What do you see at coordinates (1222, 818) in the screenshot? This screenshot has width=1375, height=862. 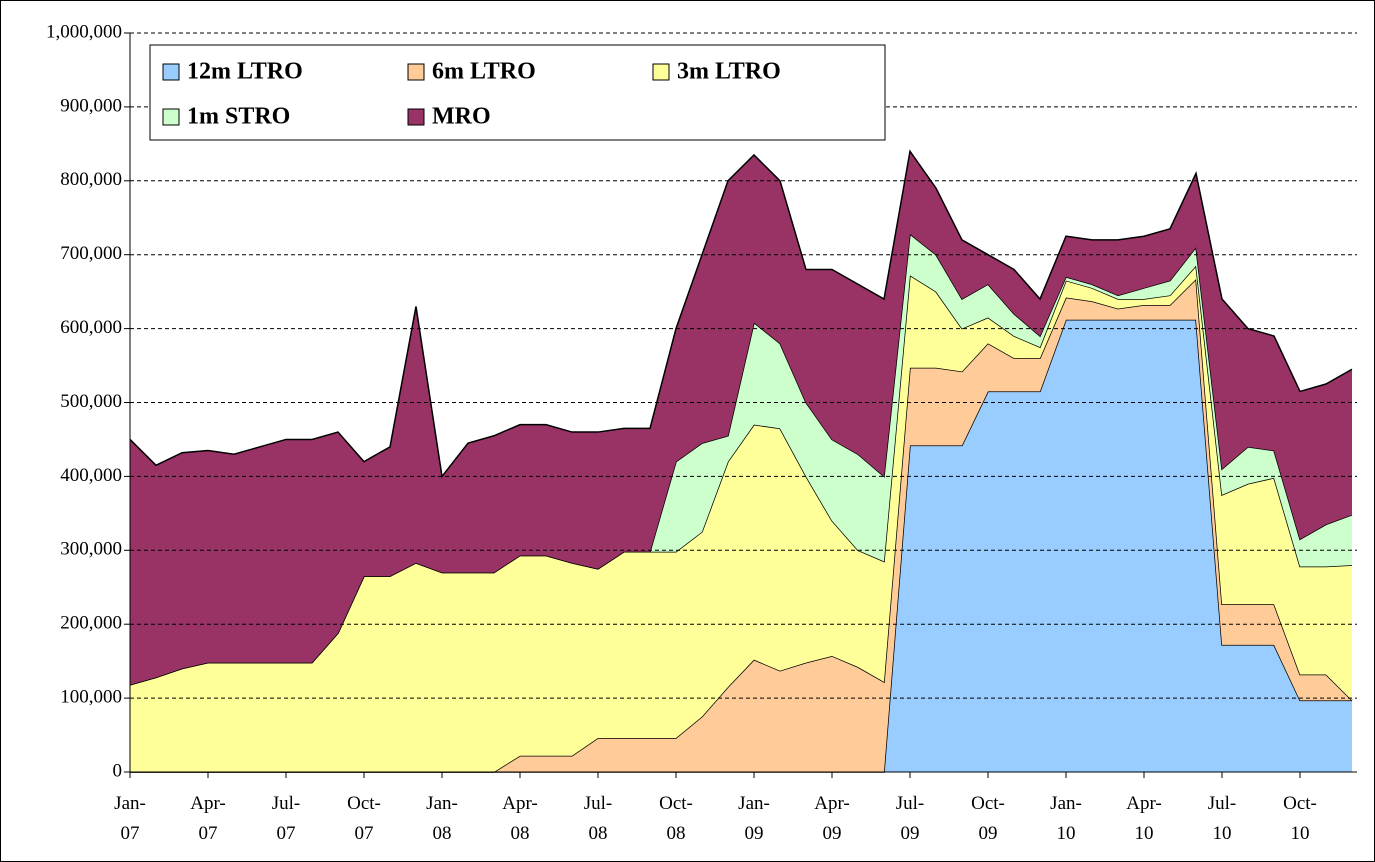 I see `x-tick-label: Jul-10` at bounding box center [1222, 818].